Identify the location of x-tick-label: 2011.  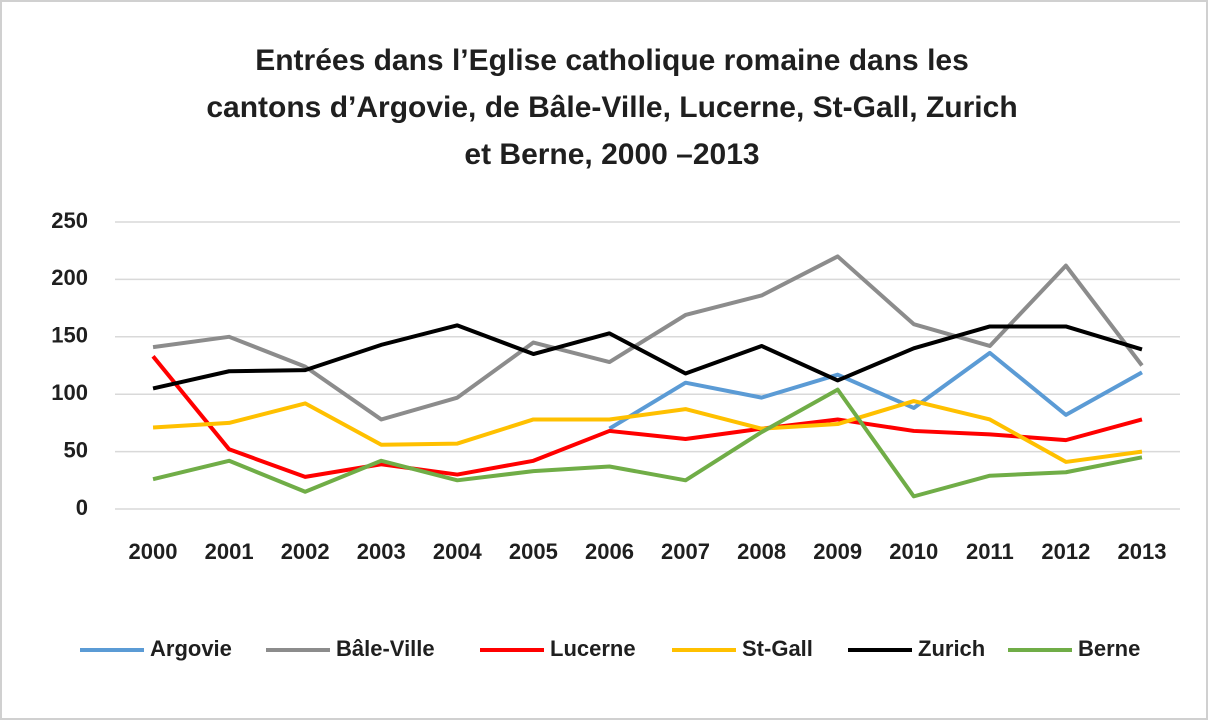
(990, 551).